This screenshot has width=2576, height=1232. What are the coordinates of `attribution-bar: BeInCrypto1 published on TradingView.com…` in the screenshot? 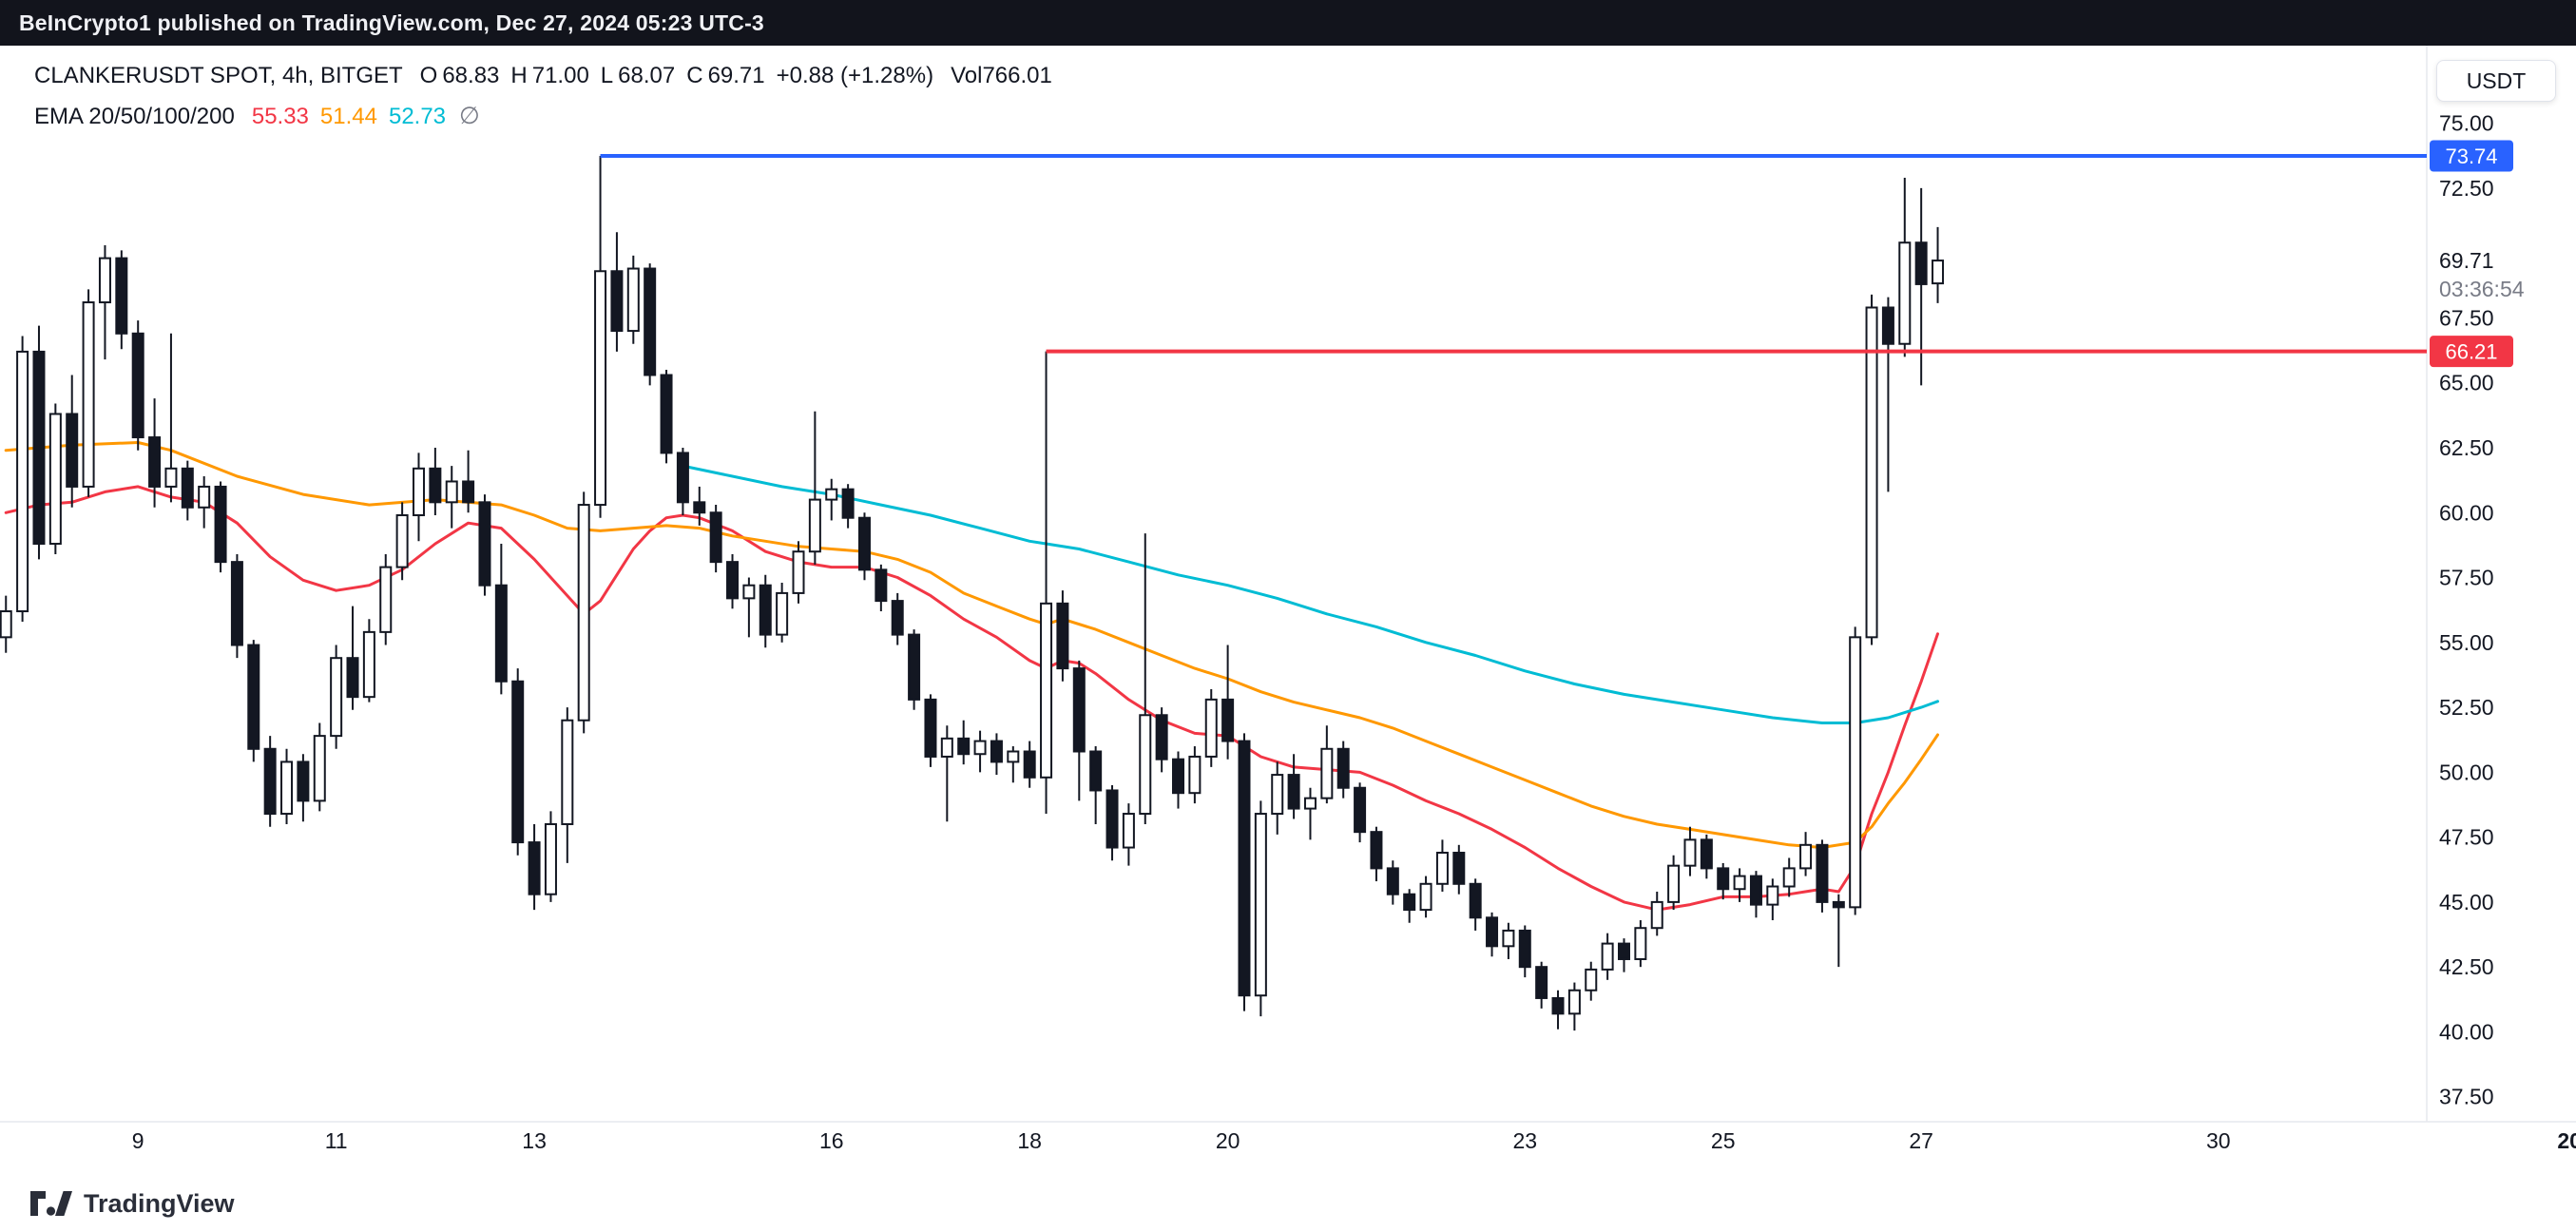 It's located at (1288, 23).